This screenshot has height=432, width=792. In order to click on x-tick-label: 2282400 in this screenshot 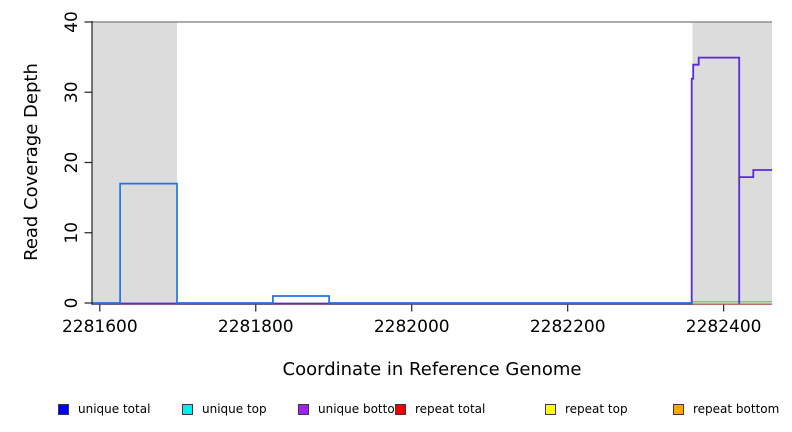, I will do `click(724, 327)`.